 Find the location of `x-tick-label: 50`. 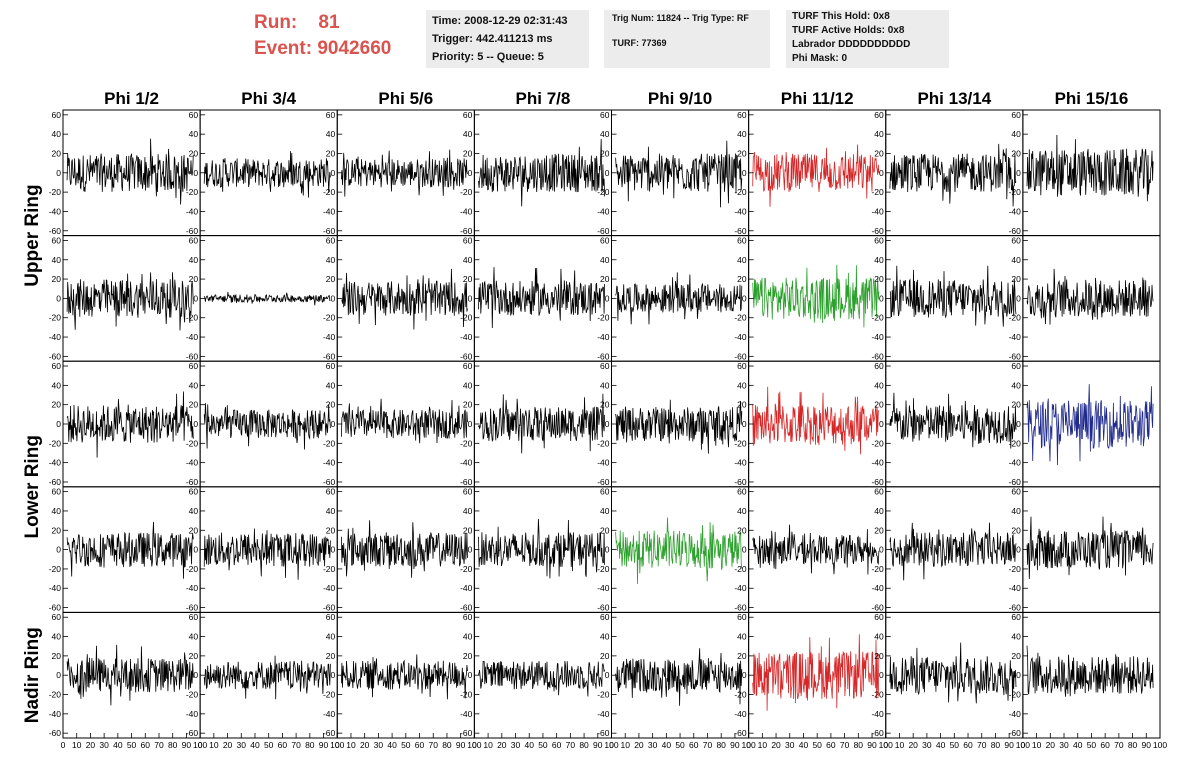

x-tick-label: 50 is located at coordinates (817, 745).